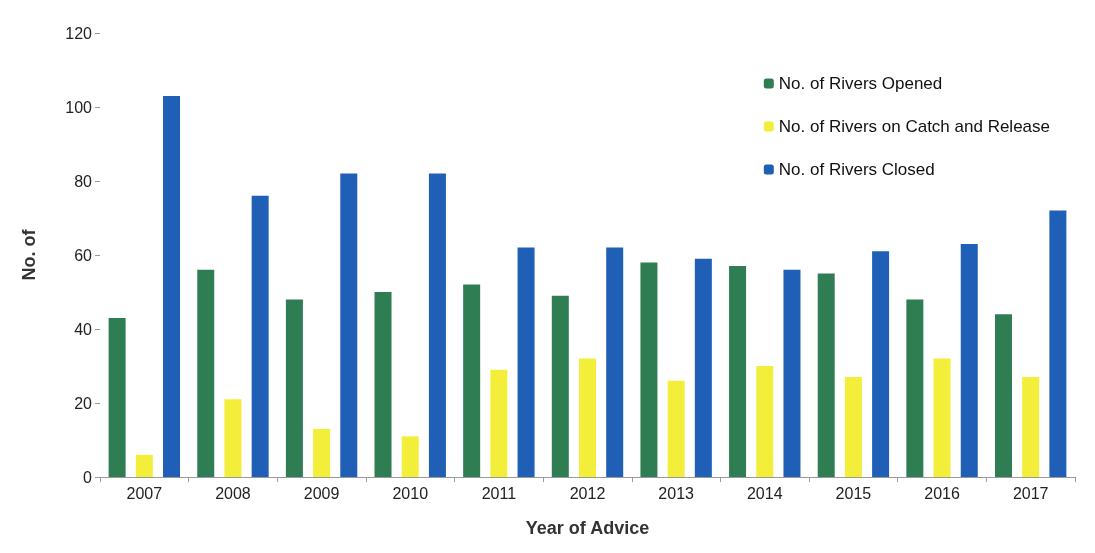 This screenshot has height=553, width=1095. What do you see at coordinates (410, 493) in the screenshot?
I see `x-tick-label: 2010` at bounding box center [410, 493].